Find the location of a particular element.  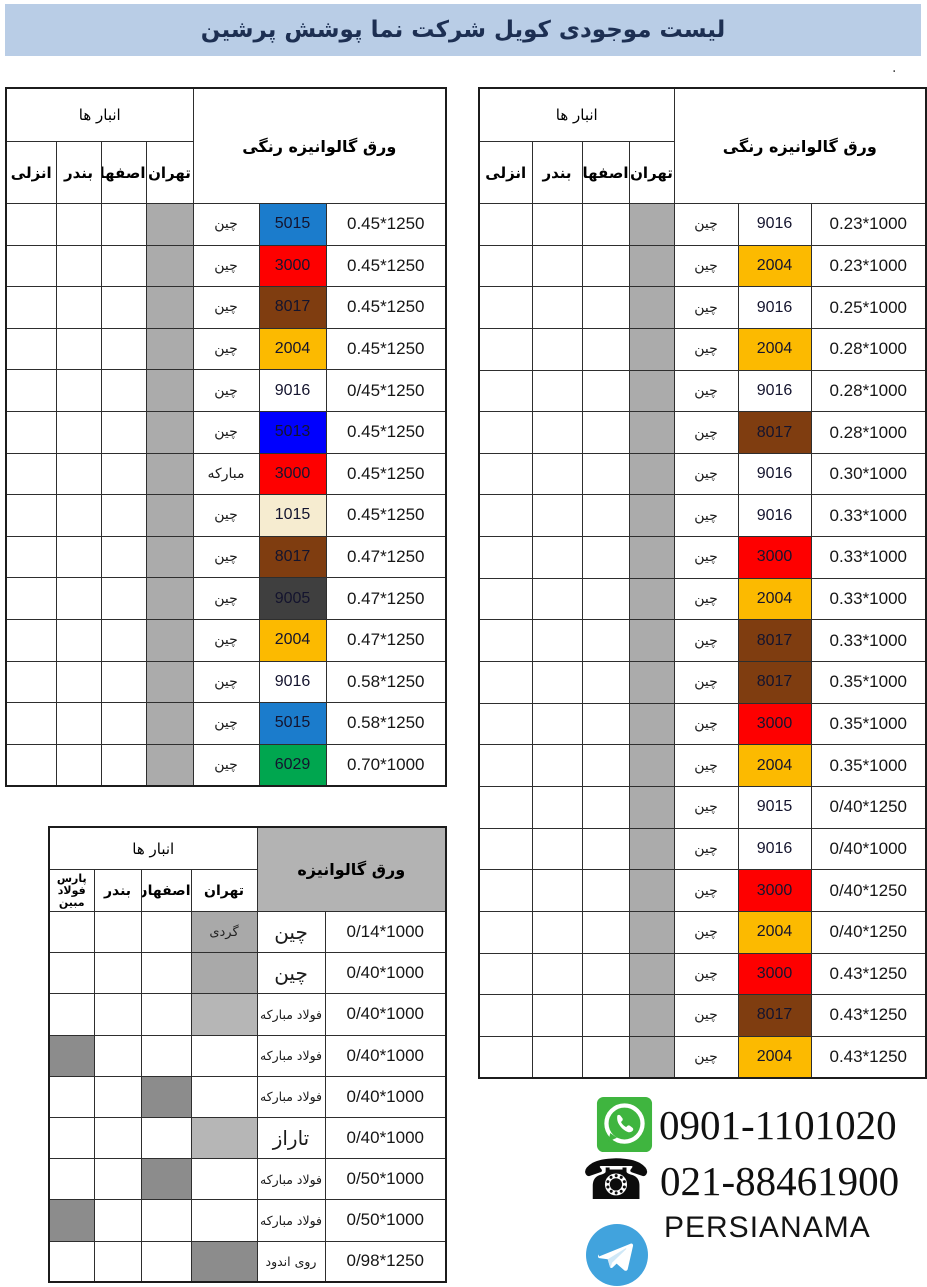

origin-cell: مبارکه is located at coordinates (226, 474).